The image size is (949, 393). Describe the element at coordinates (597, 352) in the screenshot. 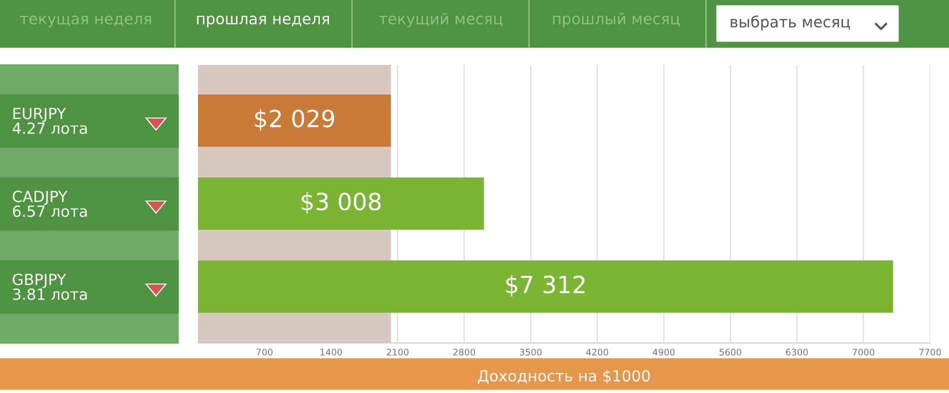

I see `x-tick-label: 4200` at that location.